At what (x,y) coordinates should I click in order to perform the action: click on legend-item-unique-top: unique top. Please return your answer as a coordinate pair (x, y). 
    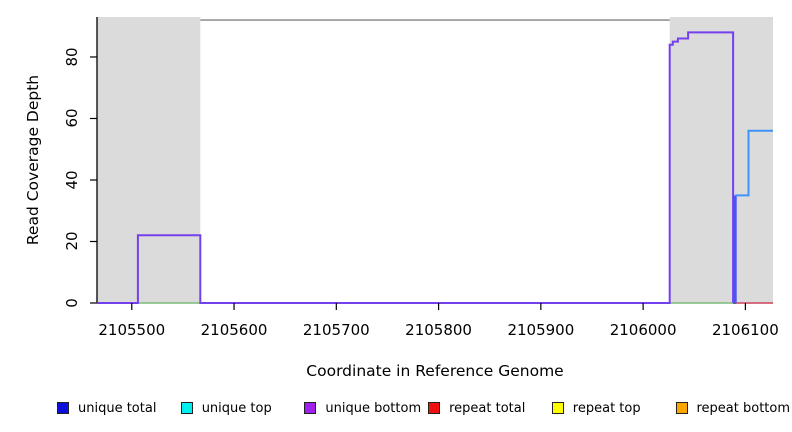
    Looking at the image, I should click on (226, 408).